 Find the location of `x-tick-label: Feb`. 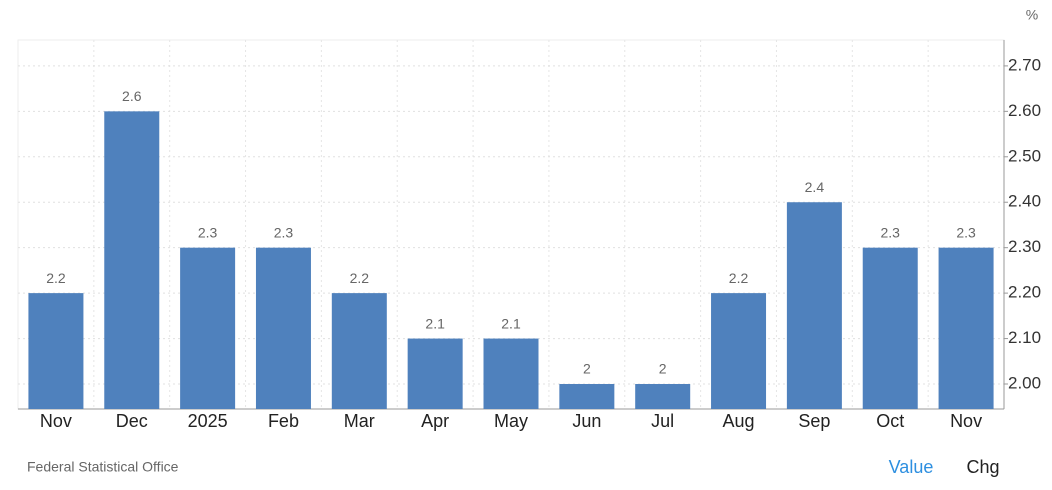

x-tick-label: Feb is located at coordinates (283, 421).